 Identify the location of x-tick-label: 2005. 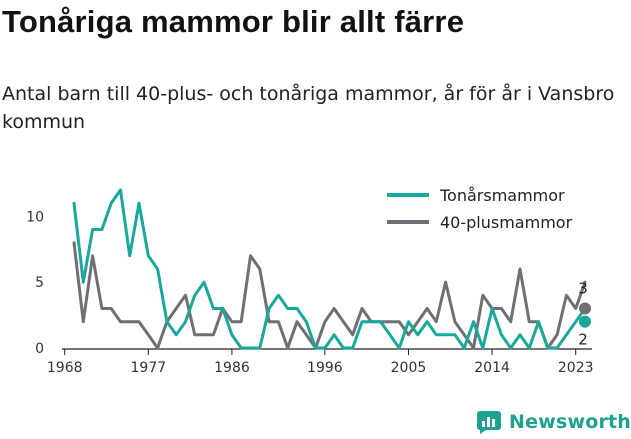
(409, 368).